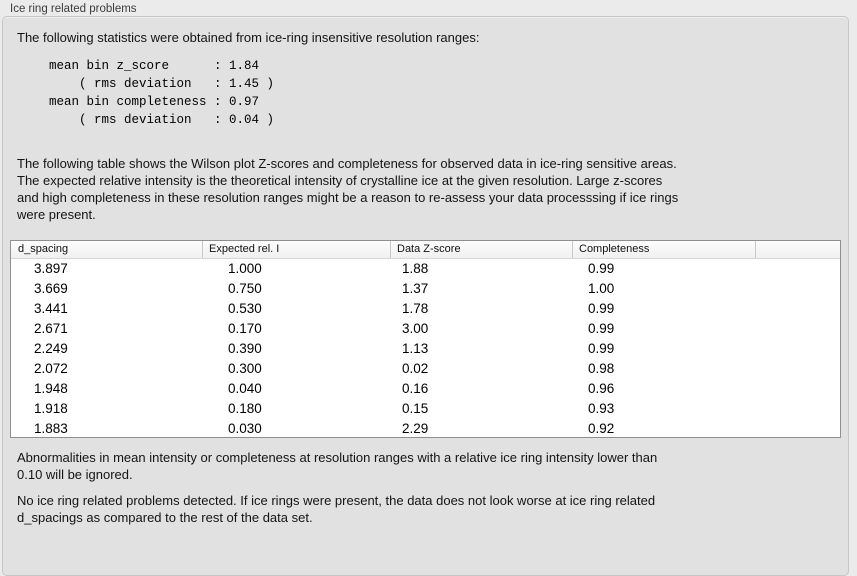  What do you see at coordinates (51, 269) in the screenshot?
I see `table-cell: 3.897` at bounding box center [51, 269].